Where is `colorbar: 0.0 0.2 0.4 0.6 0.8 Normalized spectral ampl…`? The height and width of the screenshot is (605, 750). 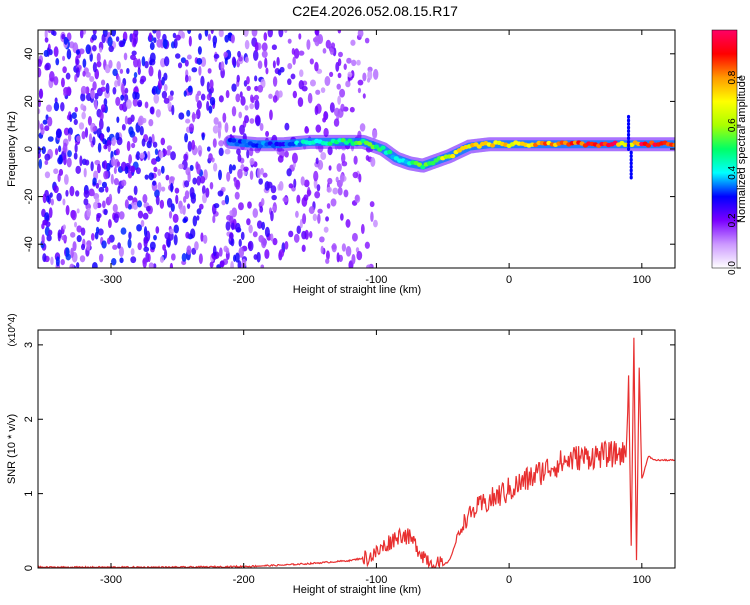 colorbar: 0.0 0.2 0.4 0.6 0.8 Normalized spectral ampl… is located at coordinates (729, 152).